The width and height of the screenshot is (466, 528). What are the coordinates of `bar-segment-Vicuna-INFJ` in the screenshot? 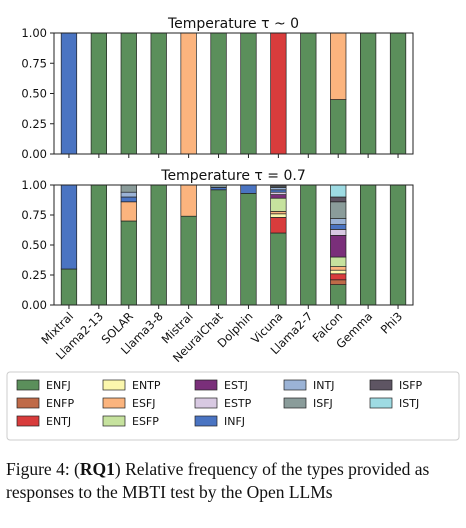 It's located at (278, 191).